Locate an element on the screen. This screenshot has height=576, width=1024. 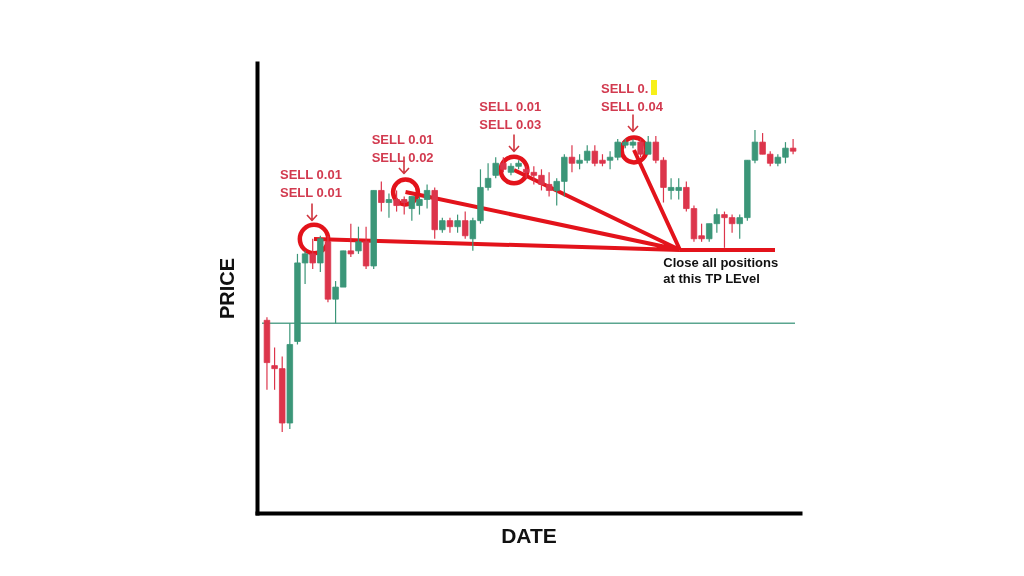
annotation: SELL 0.01 SELL 0.02 is located at coordinates (402, 148).